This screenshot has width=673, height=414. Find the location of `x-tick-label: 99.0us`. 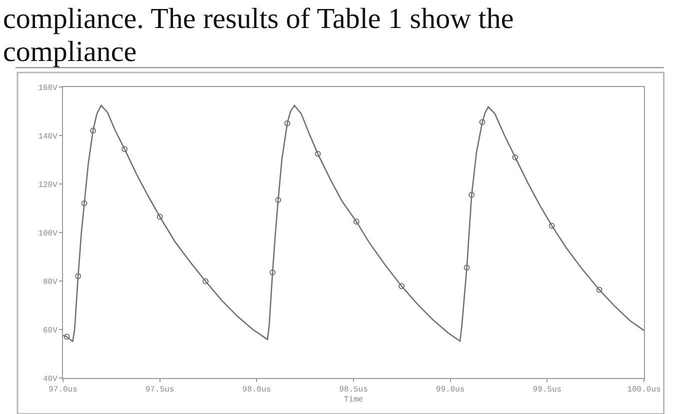

x-tick-label: 99.0us is located at coordinates (450, 390).